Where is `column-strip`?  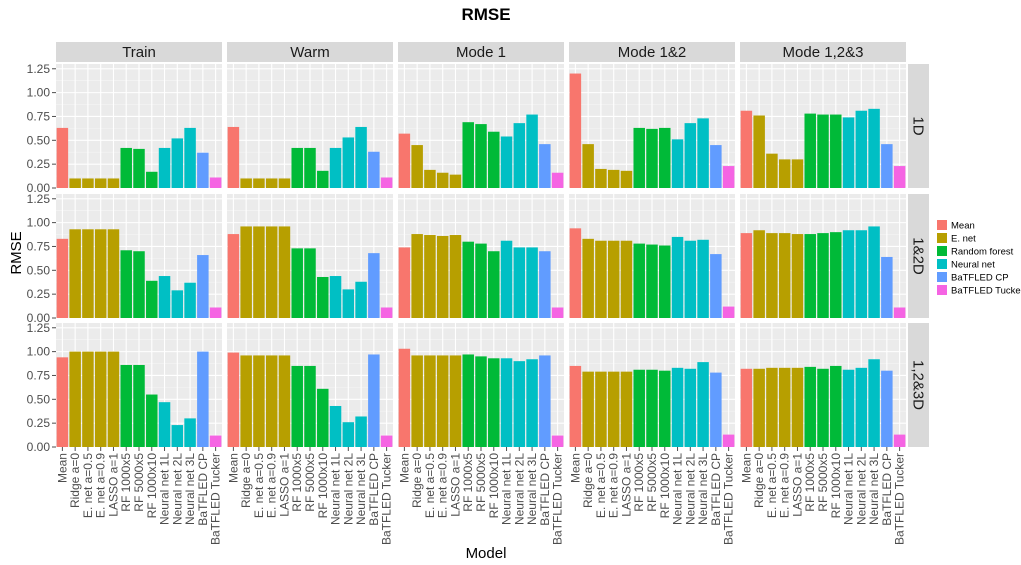
column-strip is located at coordinates (139, 52).